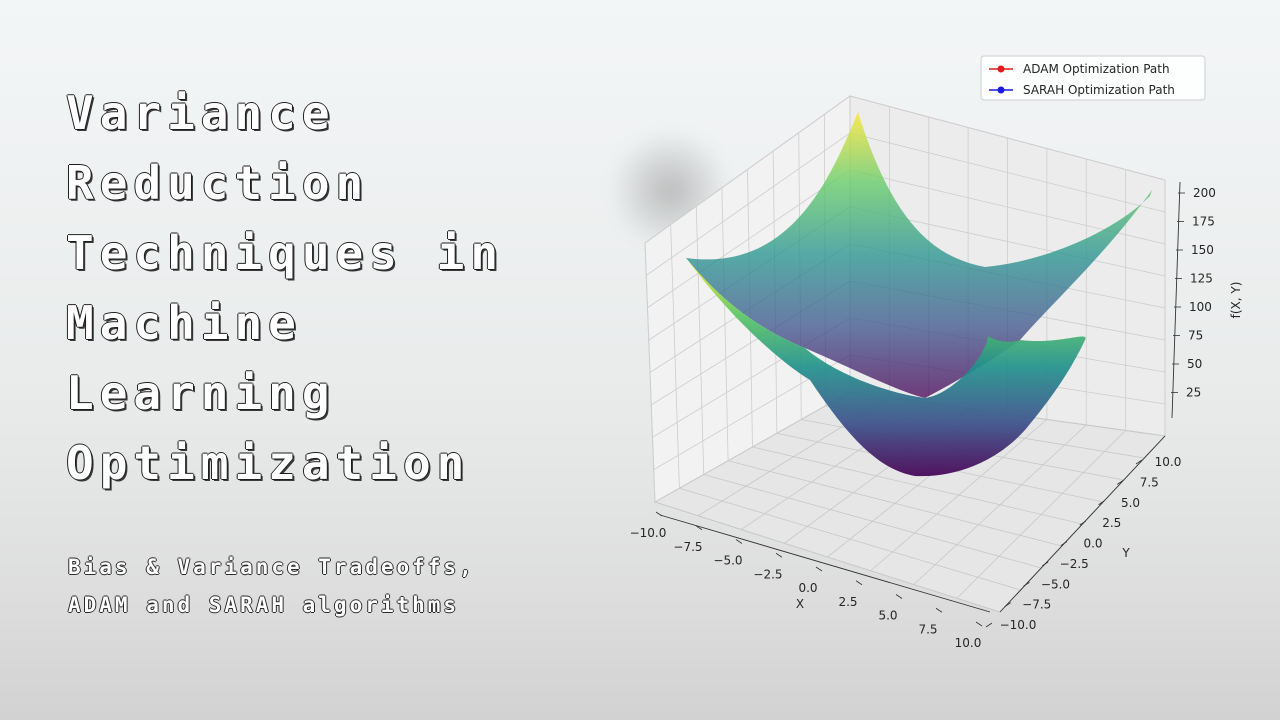 The height and width of the screenshot is (720, 1280). What do you see at coordinates (1018, 625) in the screenshot?
I see `y-tick-label: −10.0` at bounding box center [1018, 625].